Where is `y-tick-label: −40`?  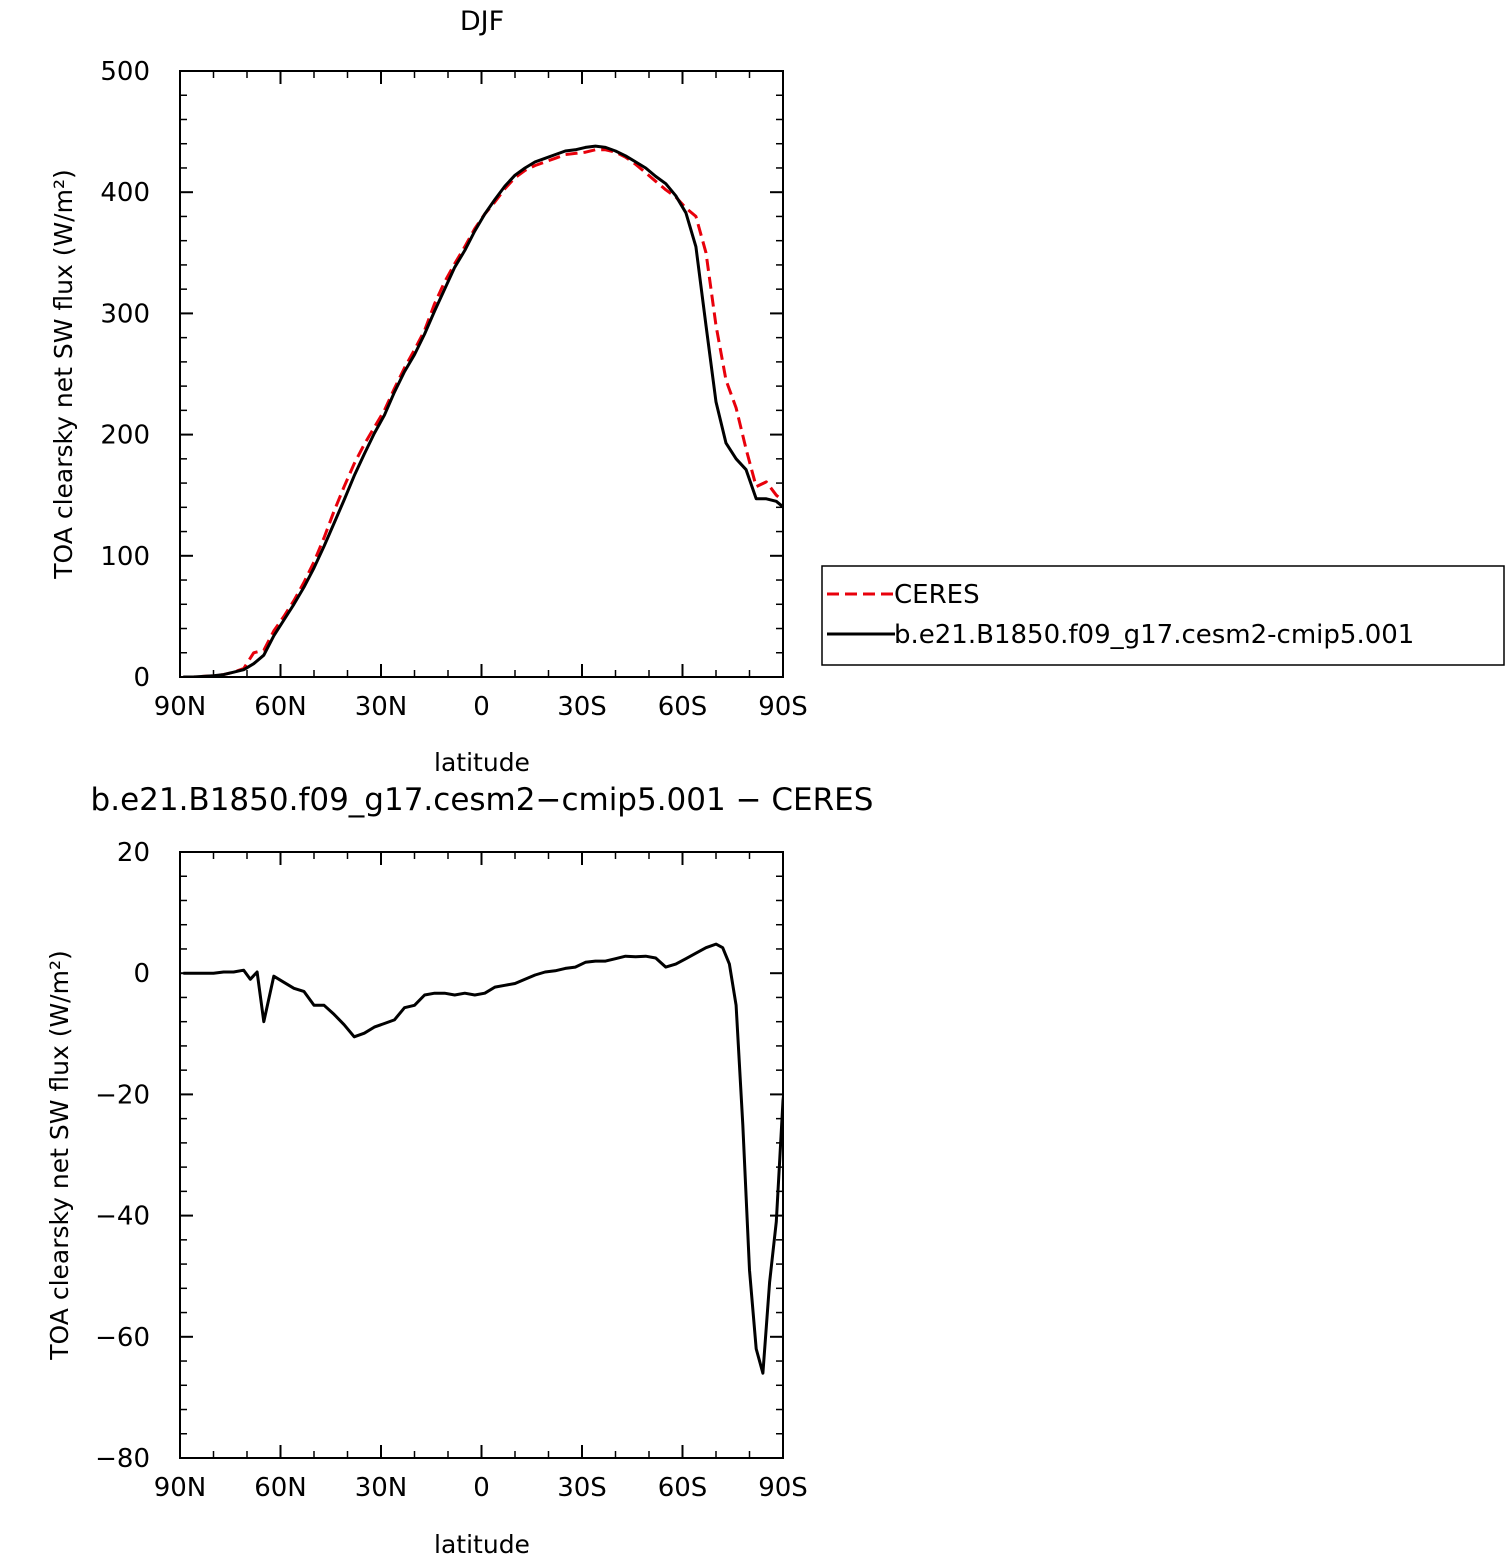 y-tick-label: −40 is located at coordinates (122, 1217).